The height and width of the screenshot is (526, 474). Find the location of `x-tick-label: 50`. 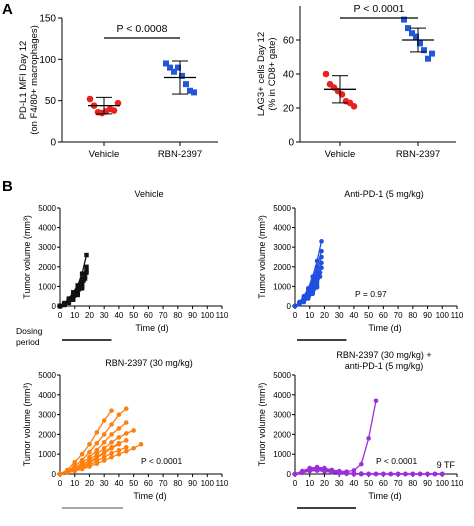

x-tick-label: 50 is located at coordinates (368, 315).